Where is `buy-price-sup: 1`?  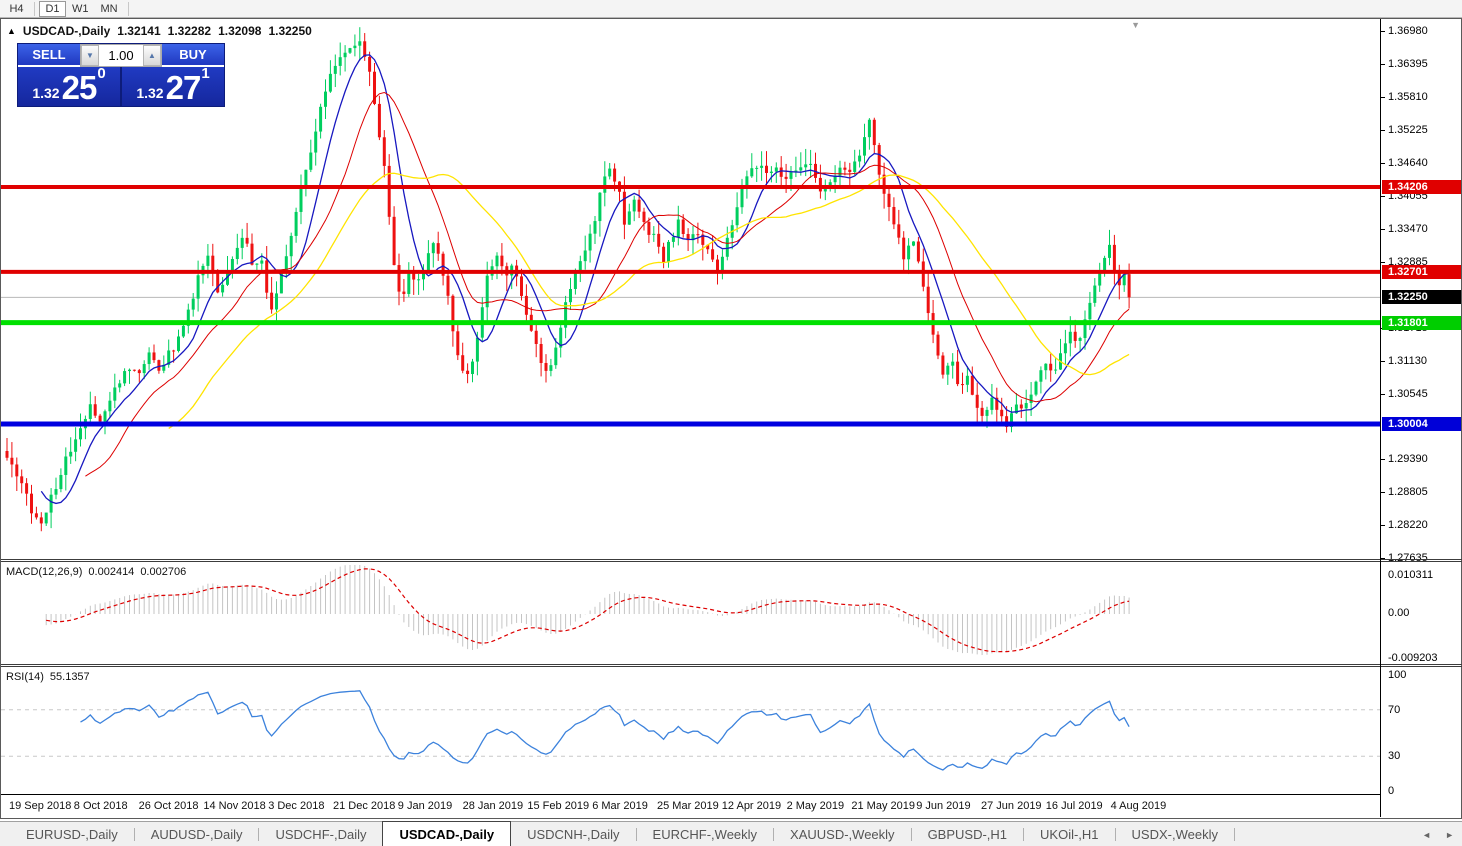 buy-price-sup: 1 is located at coordinates (205, 73).